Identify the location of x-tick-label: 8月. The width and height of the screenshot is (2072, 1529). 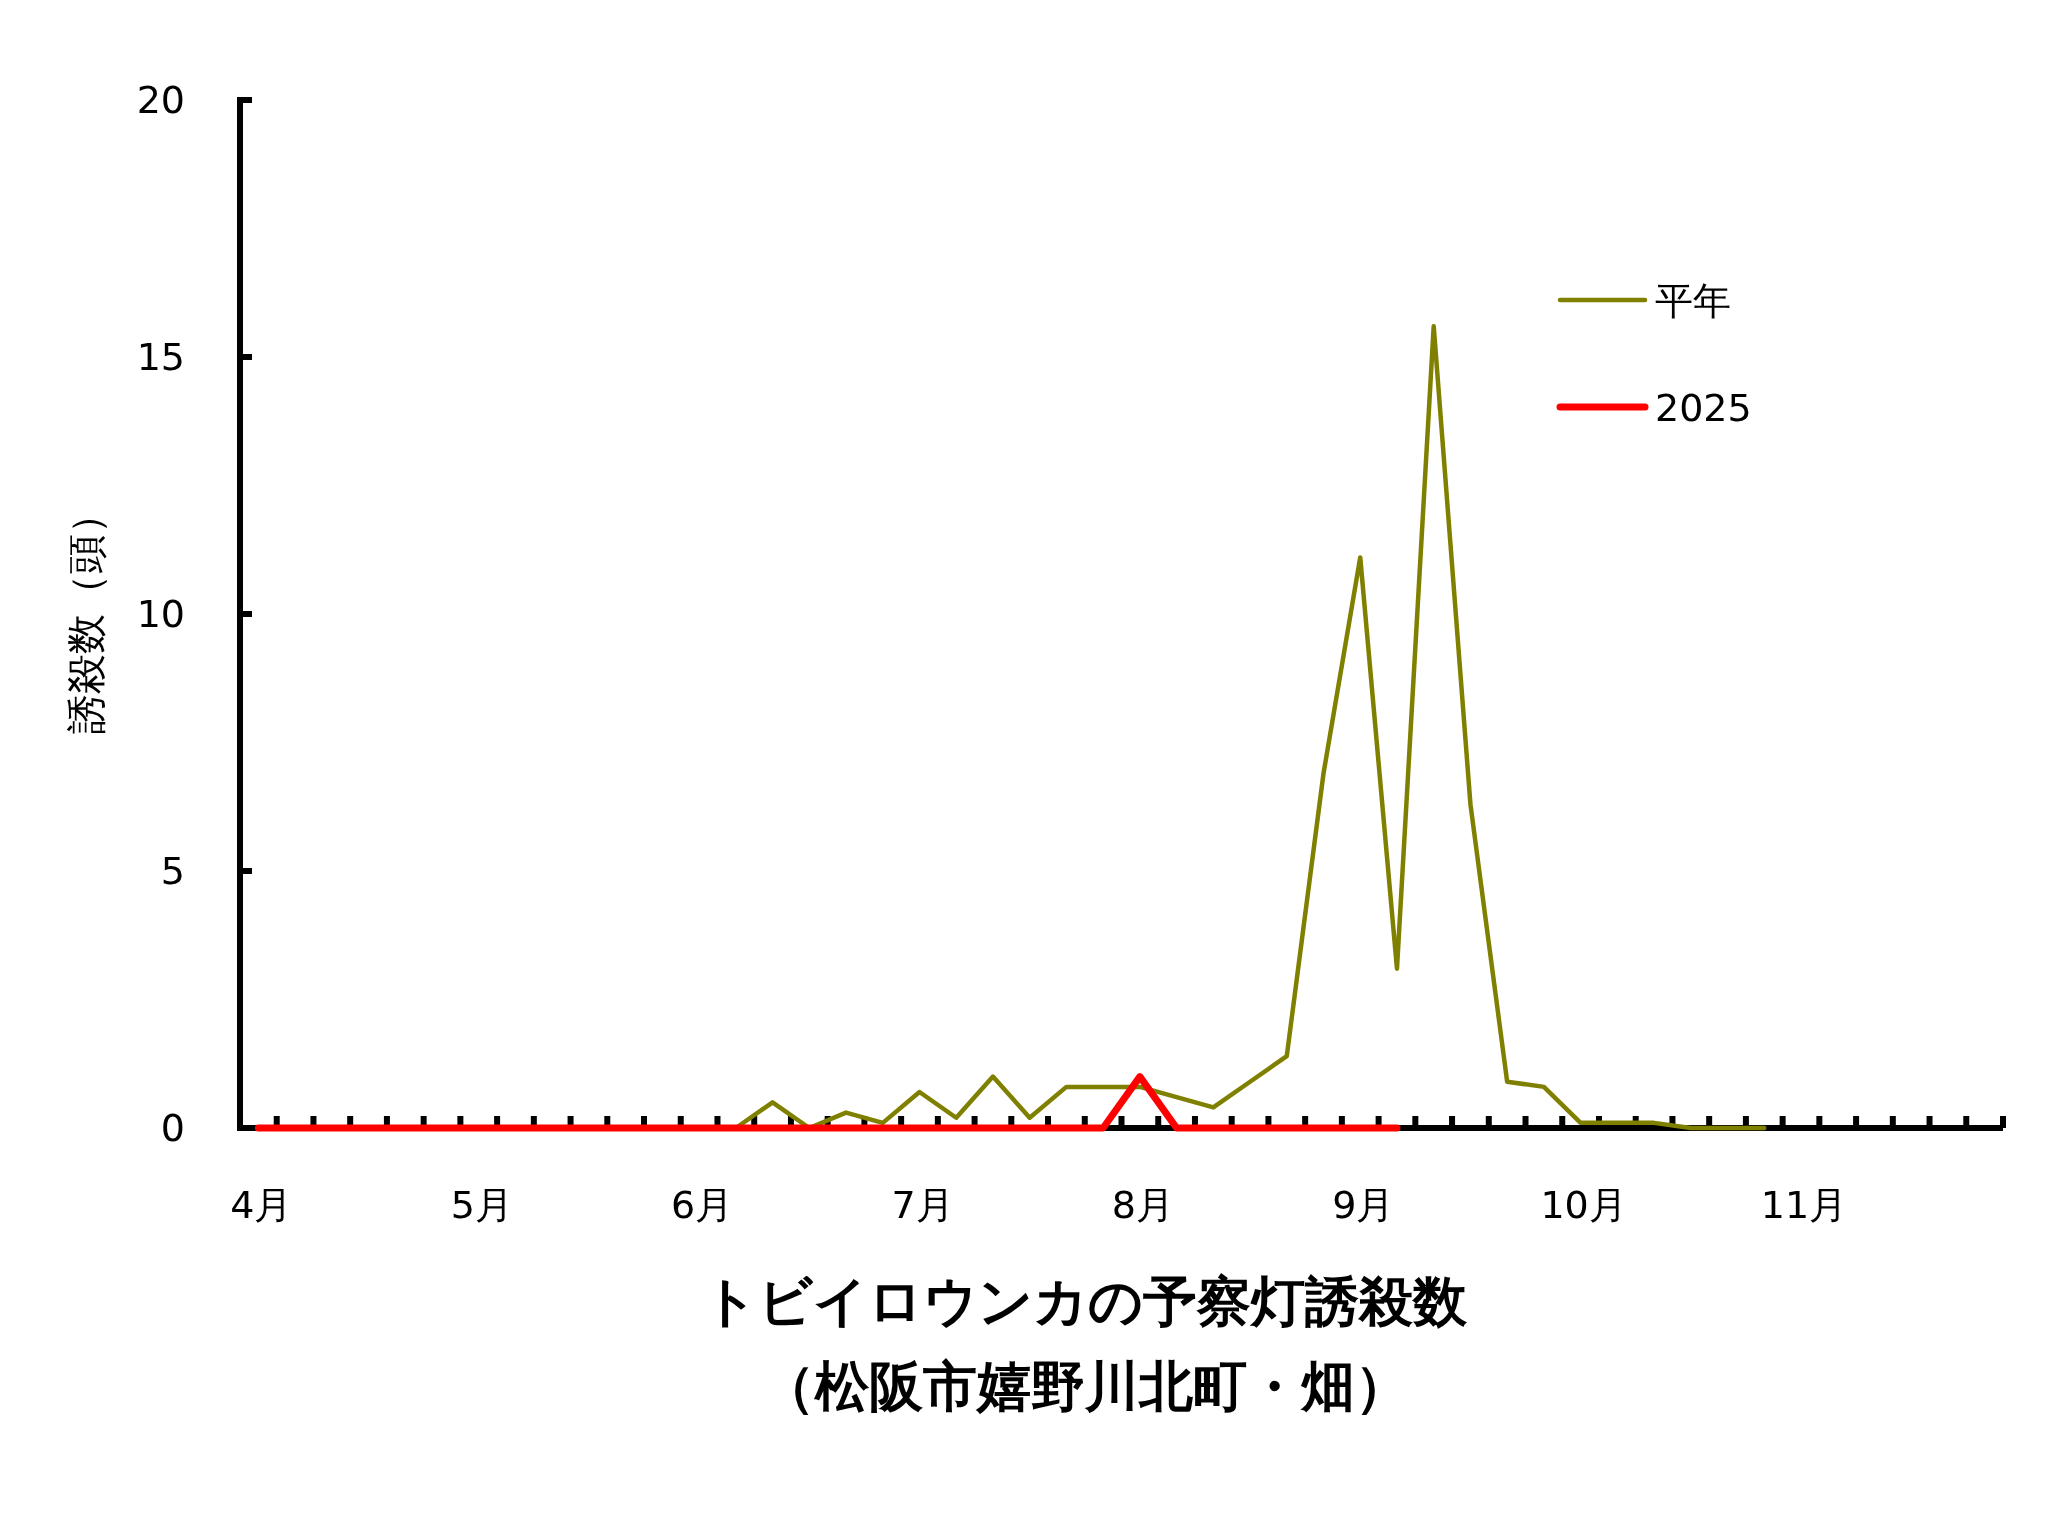
(1142, 1205).